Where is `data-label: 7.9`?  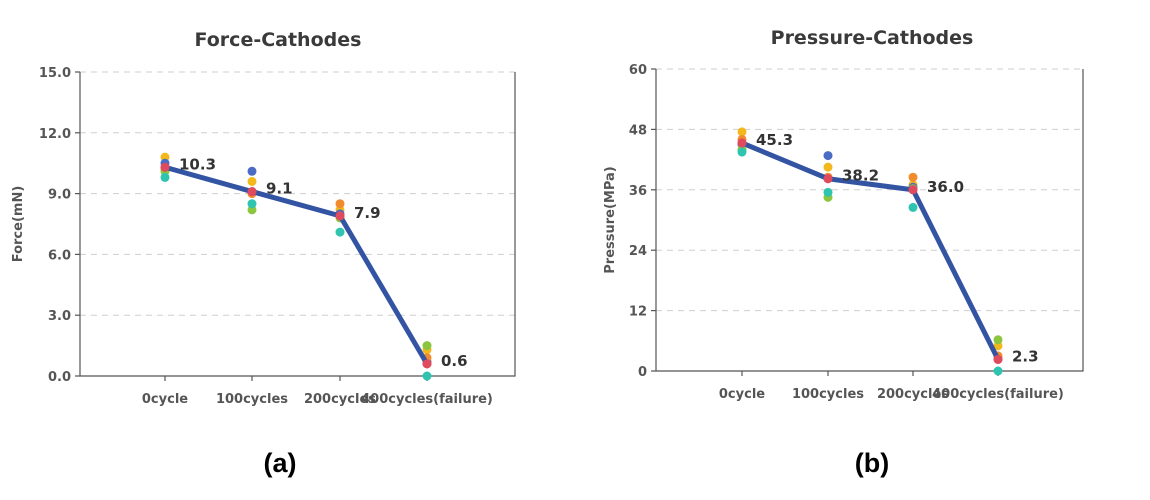
data-label: 7.9 is located at coordinates (367, 213).